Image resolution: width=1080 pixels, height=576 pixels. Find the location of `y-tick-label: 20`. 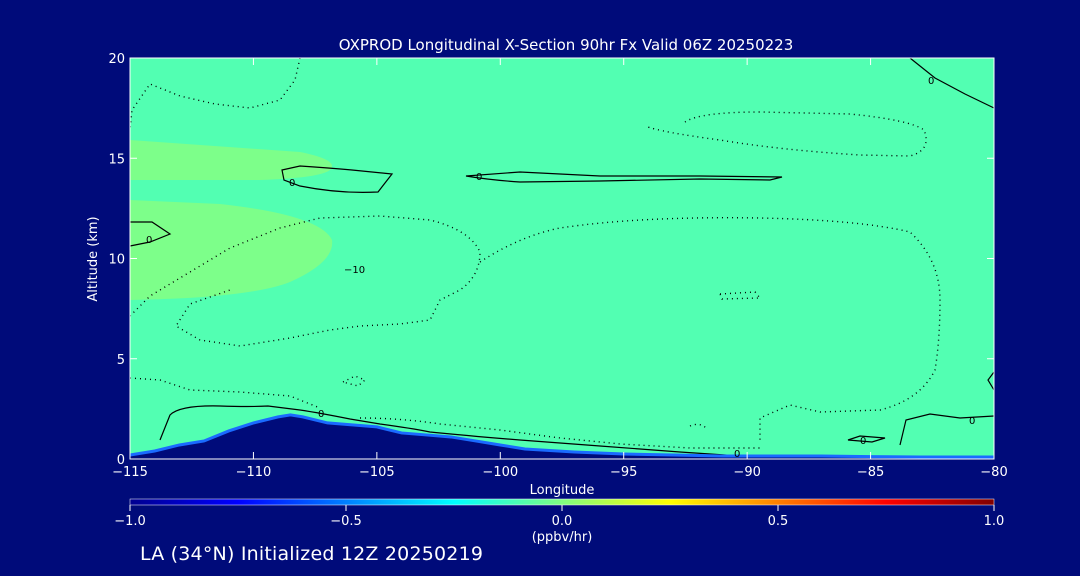

y-tick-label: 20 is located at coordinates (116, 59).